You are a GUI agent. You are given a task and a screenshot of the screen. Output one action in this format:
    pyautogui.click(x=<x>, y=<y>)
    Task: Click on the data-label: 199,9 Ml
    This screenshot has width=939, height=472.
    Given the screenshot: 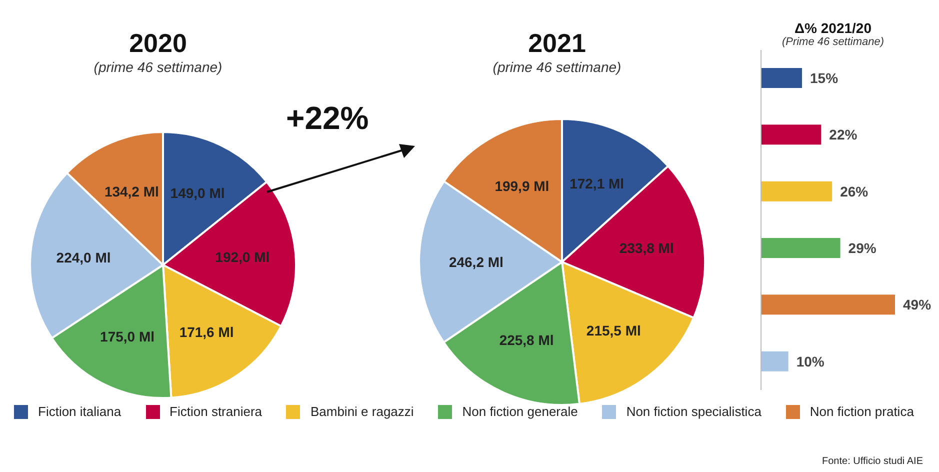 What is the action you would take?
    pyautogui.click(x=522, y=186)
    